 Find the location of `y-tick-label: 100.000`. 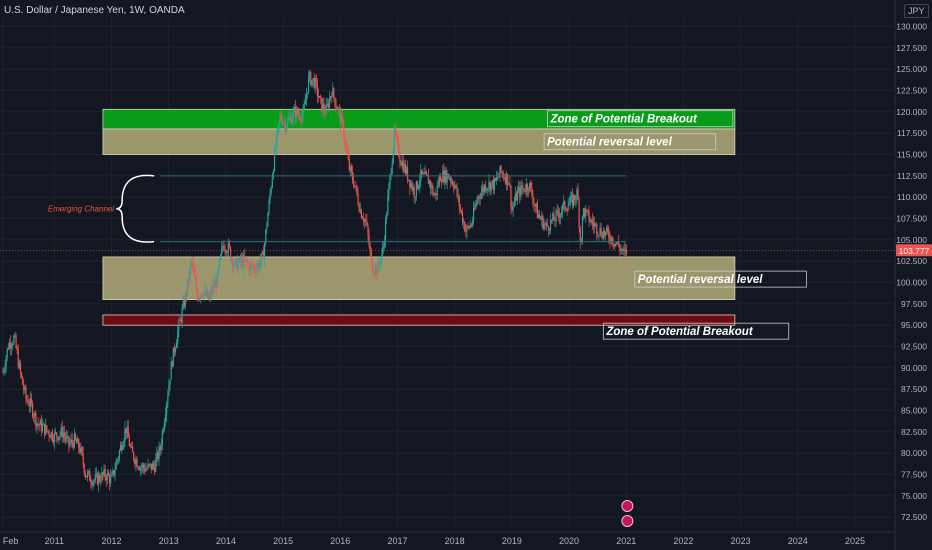

y-tick-label: 100.000 is located at coordinates (911, 283).